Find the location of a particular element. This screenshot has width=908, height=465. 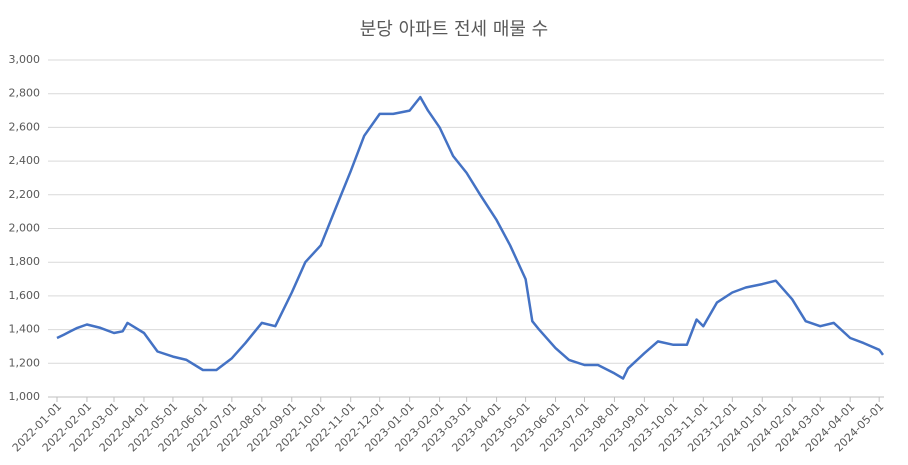

chart-title: 분당 아파트 전세 매물 수 is located at coordinates (454, 29).